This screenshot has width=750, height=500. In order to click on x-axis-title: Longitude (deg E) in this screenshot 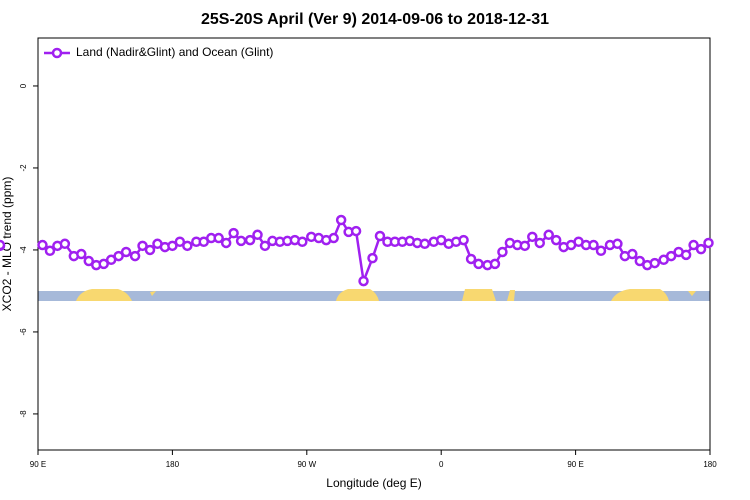, I will do `click(373, 483)`.